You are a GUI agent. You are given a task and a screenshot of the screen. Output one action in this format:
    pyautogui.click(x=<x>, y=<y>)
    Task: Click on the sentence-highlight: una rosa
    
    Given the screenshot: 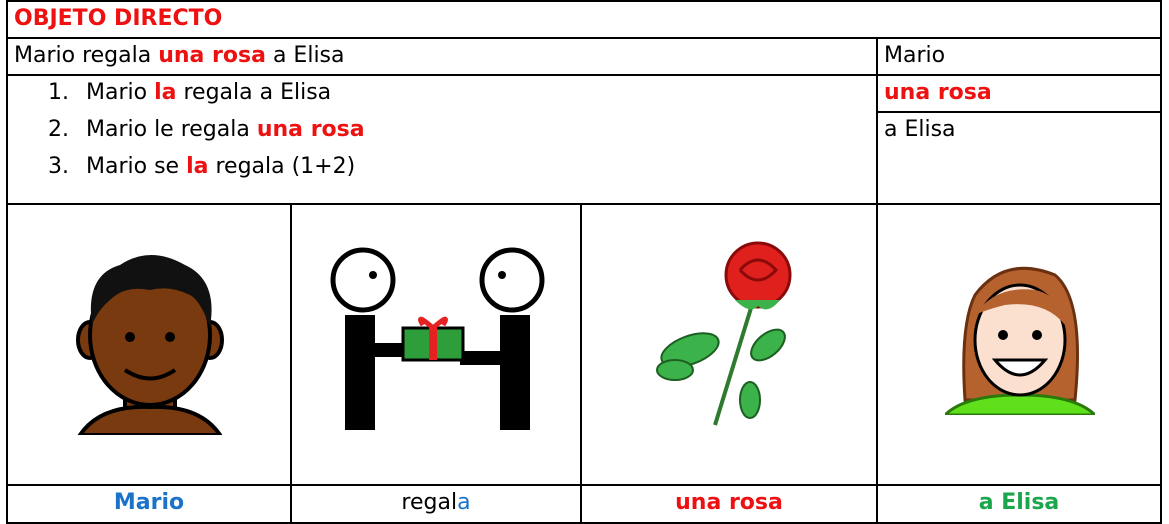 What is the action you would take?
    pyautogui.click(x=212, y=55)
    